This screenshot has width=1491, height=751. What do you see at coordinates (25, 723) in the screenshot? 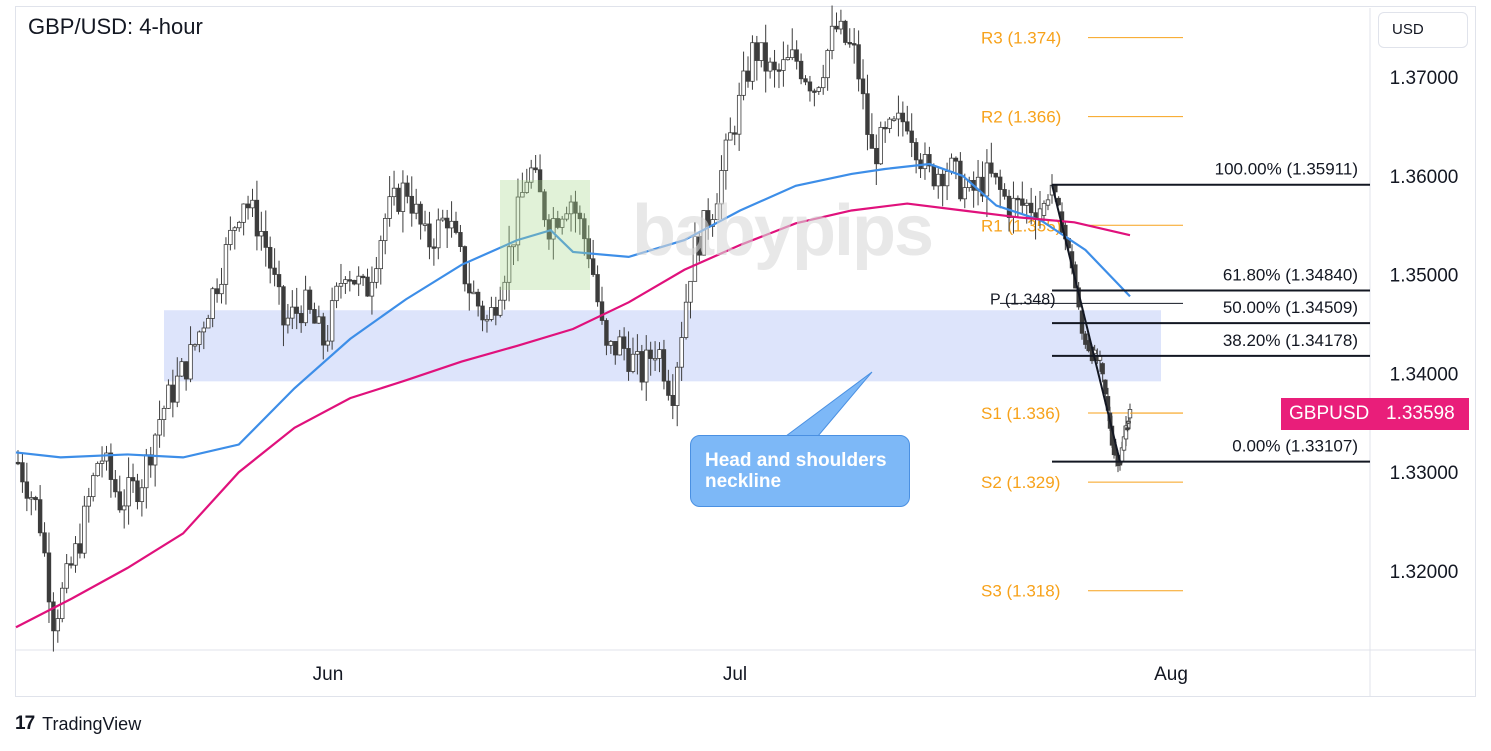
I see `tradingview-logo-icon: 17` at bounding box center [25, 723].